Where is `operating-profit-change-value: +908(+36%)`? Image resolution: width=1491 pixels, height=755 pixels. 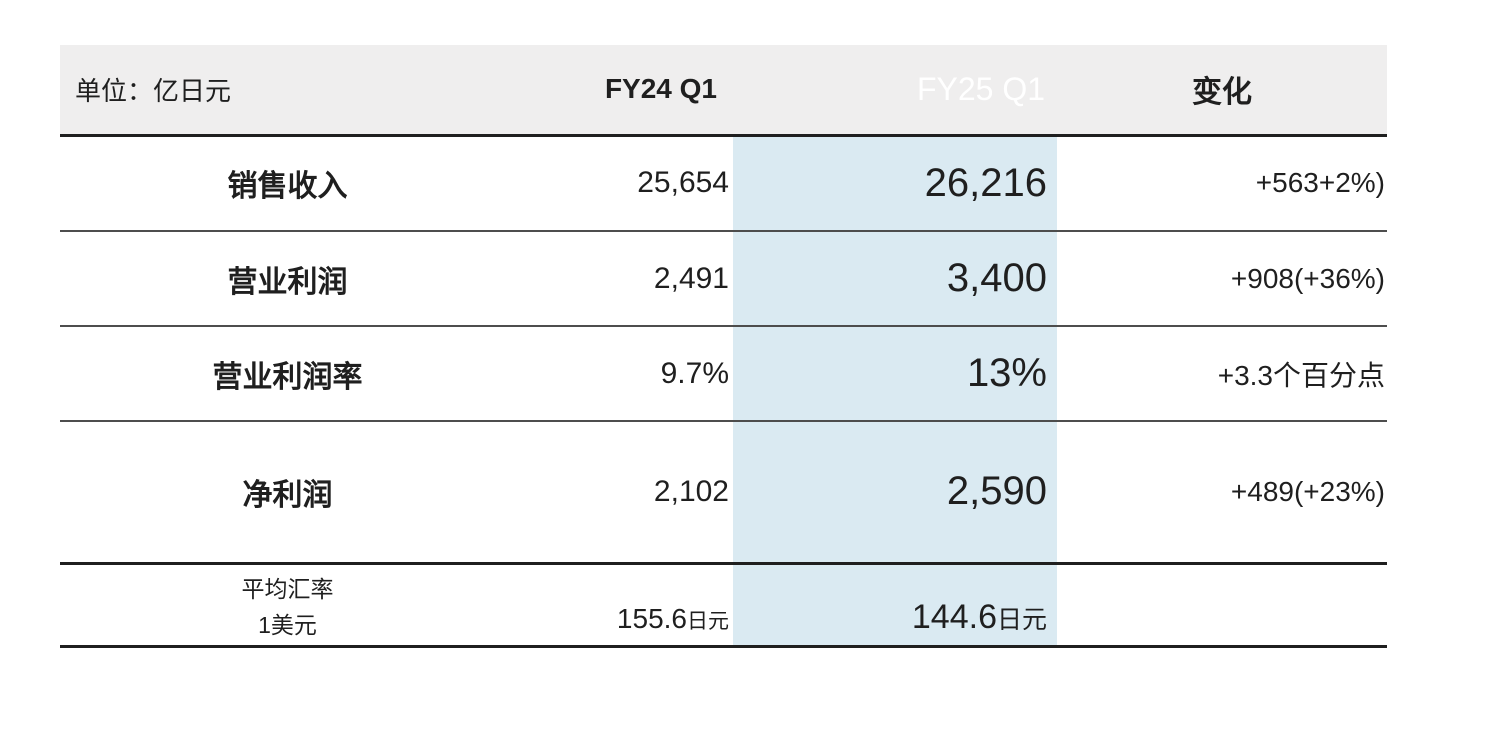
operating-profit-change-value: +908(+36%) is located at coordinates (1222, 279).